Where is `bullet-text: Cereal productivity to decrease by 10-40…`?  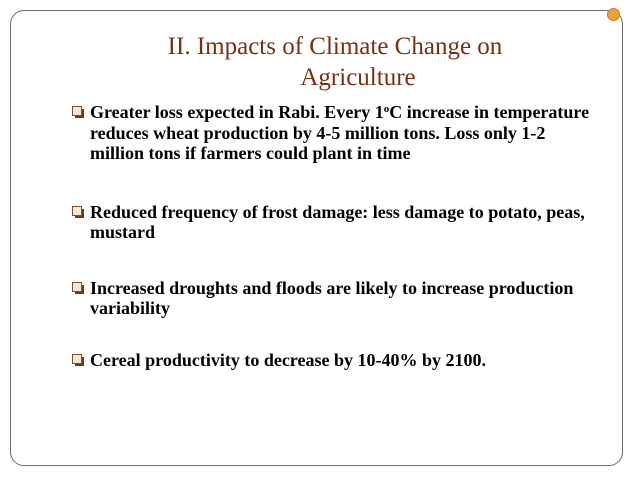
bullet-text: Cereal productivity to decrease by 10-40… is located at coordinates (288, 359).